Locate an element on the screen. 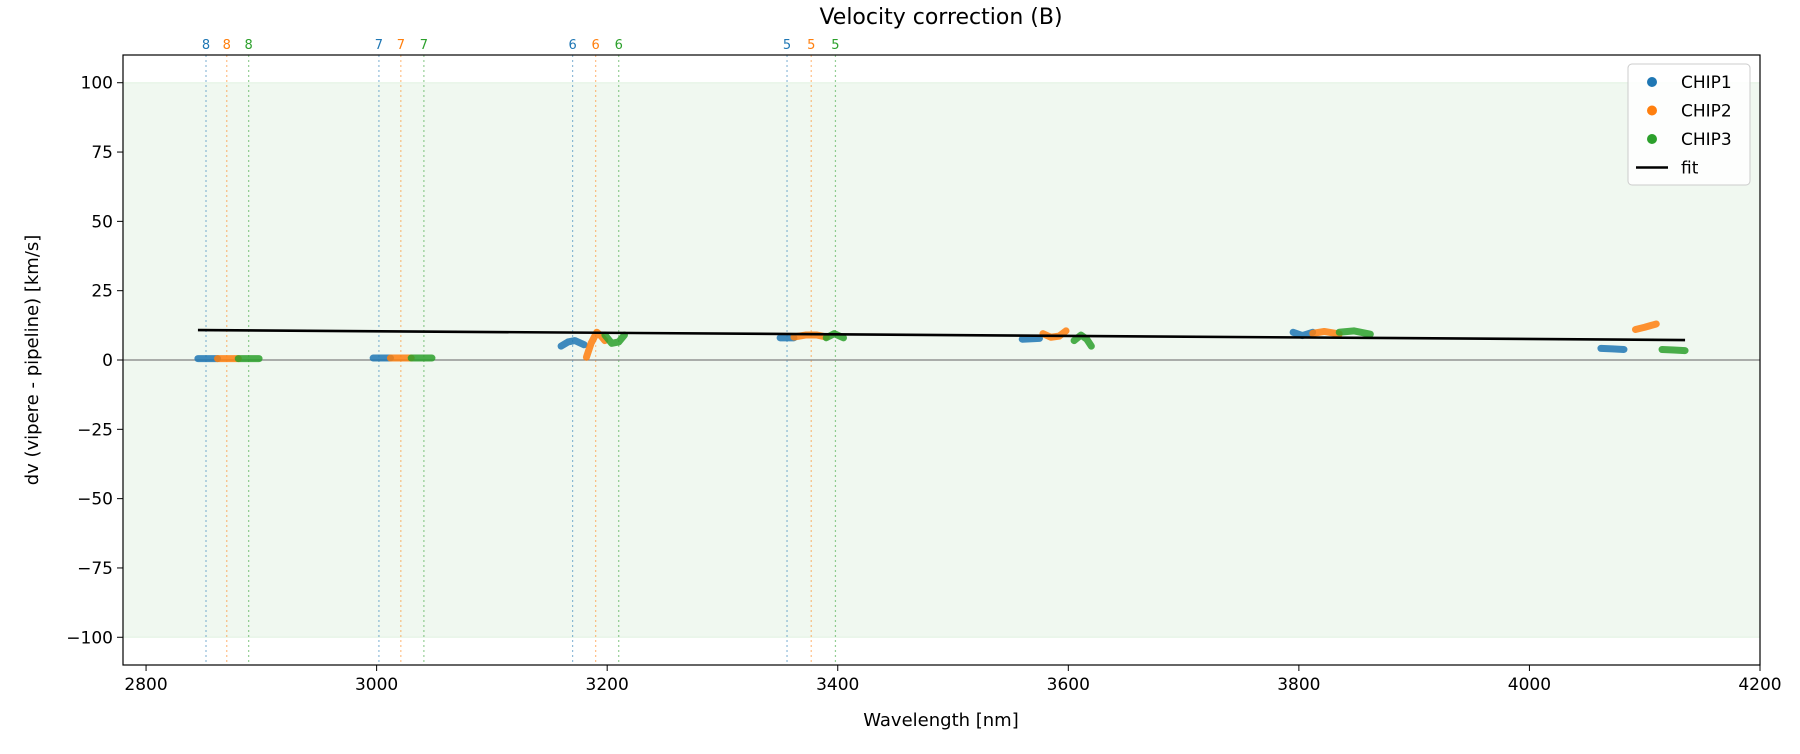 This screenshot has width=1800, height=754. x-tick-label: 3000 is located at coordinates (376, 685).